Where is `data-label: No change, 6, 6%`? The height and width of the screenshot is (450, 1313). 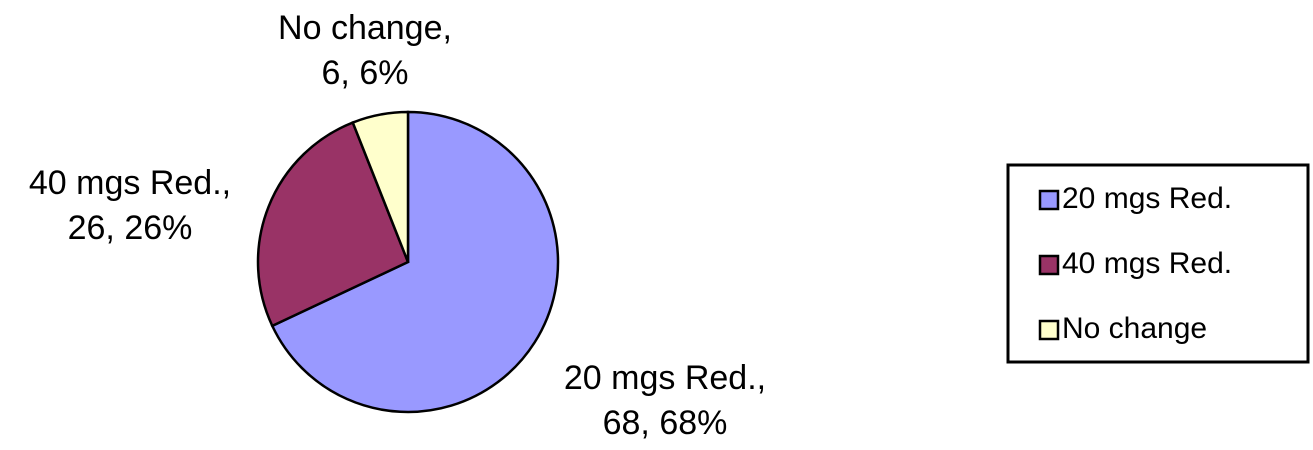
data-label: No change, 6, 6% is located at coordinates (365, 50).